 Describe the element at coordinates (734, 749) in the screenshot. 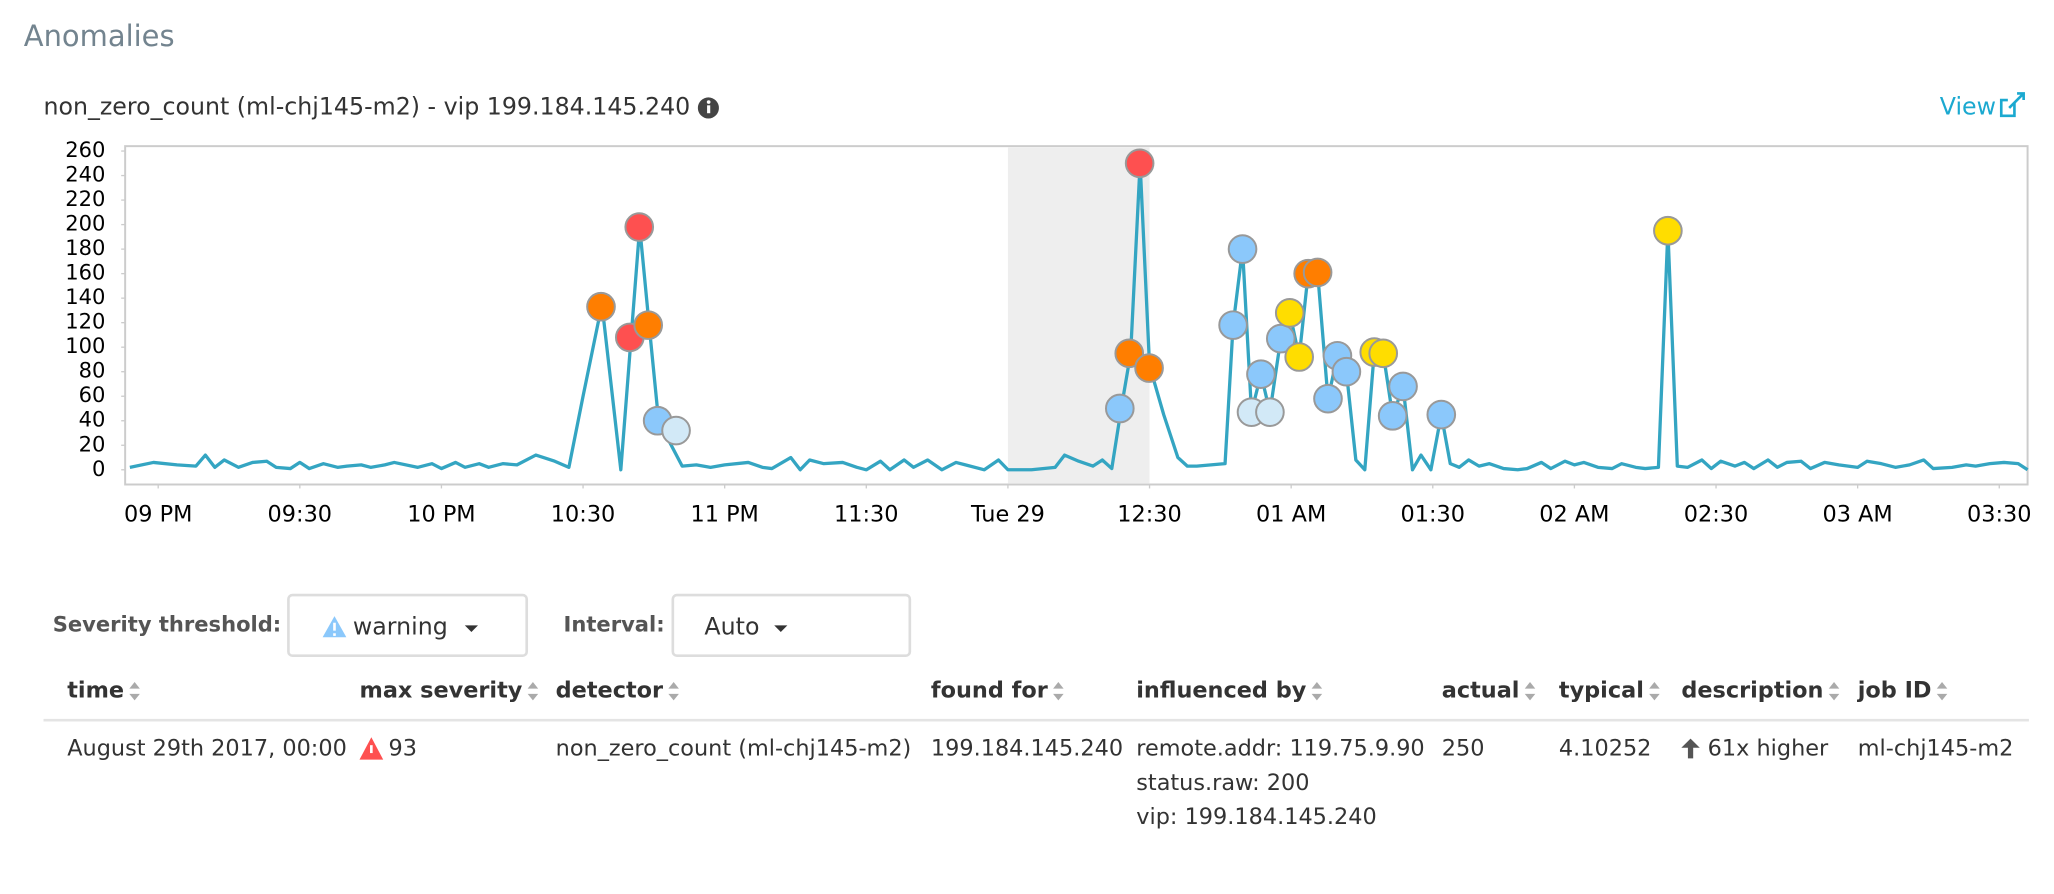

I see `table-cell: non_zero_count (ml-chj145-m2)` at that location.